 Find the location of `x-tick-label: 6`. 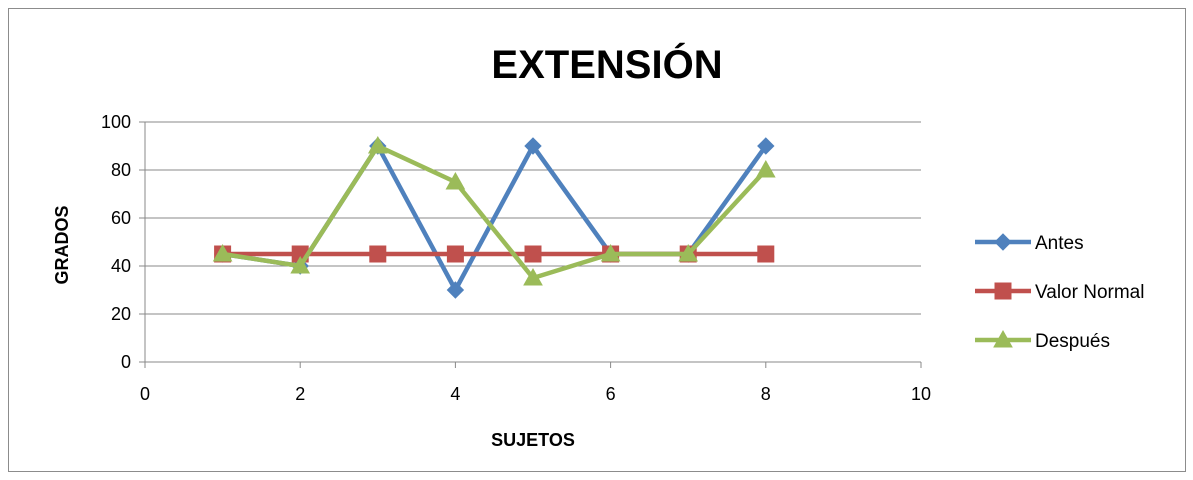

x-tick-label: 6 is located at coordinates (611, 394).